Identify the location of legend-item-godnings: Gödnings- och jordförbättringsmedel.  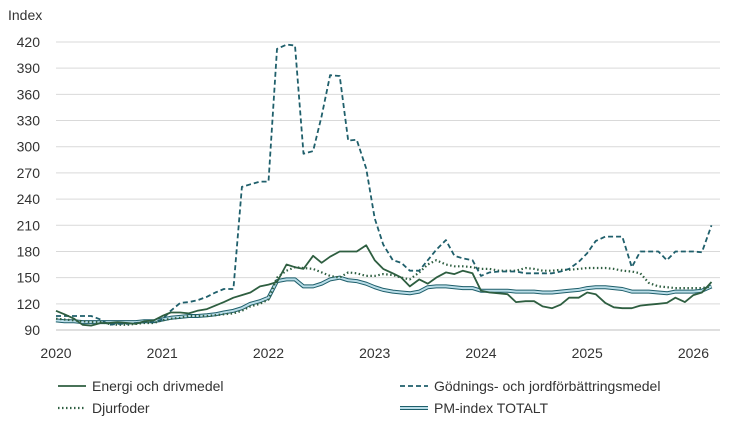
(530, 386).